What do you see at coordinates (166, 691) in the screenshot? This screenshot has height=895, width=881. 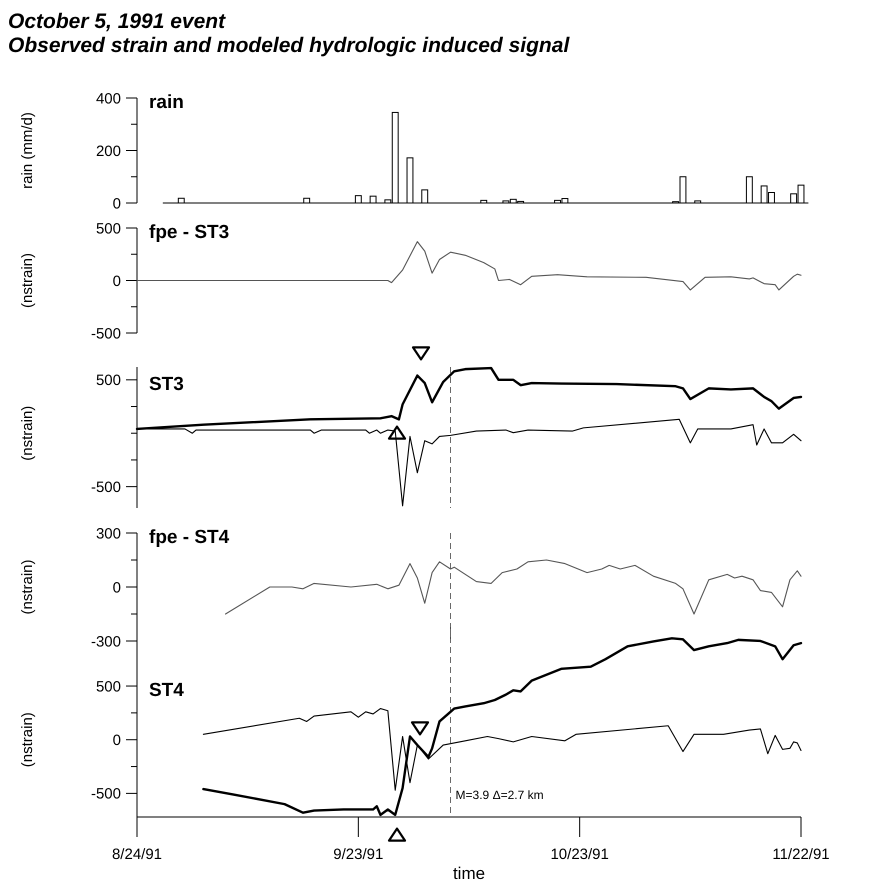 I see `annotation: ST4` at bounding box center [166, 691].